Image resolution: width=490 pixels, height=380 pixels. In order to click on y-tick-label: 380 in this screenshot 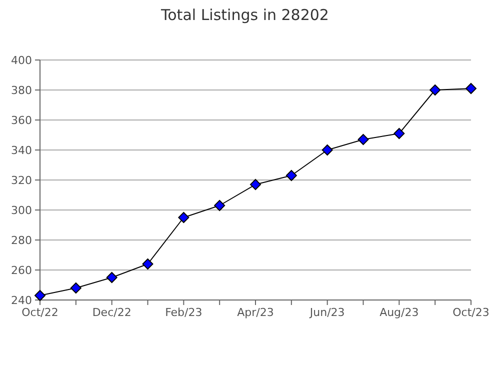, I will do `click(21, 90)`.